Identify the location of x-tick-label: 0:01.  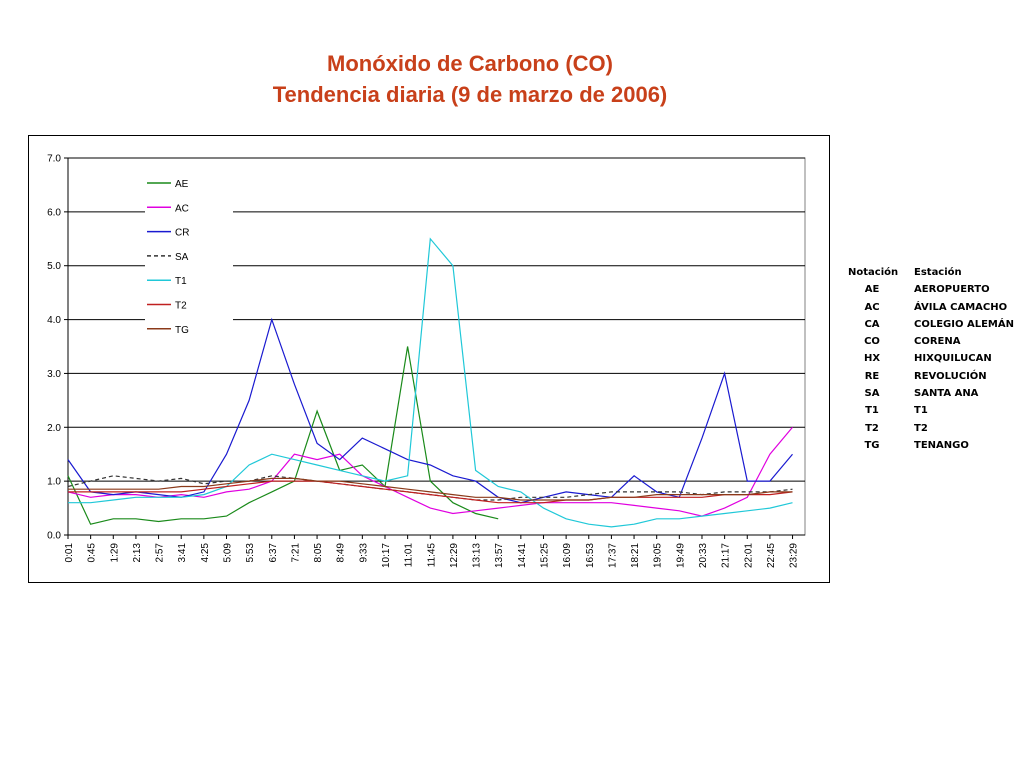
(69, 553).